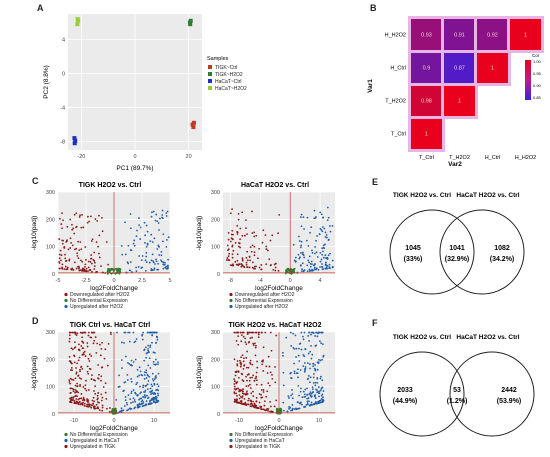 This screenshot has width=550, height=457. Describe the element at coordinates (63, 41) in the screenshot. I see `pca-y-tick-label: 4` at that location.